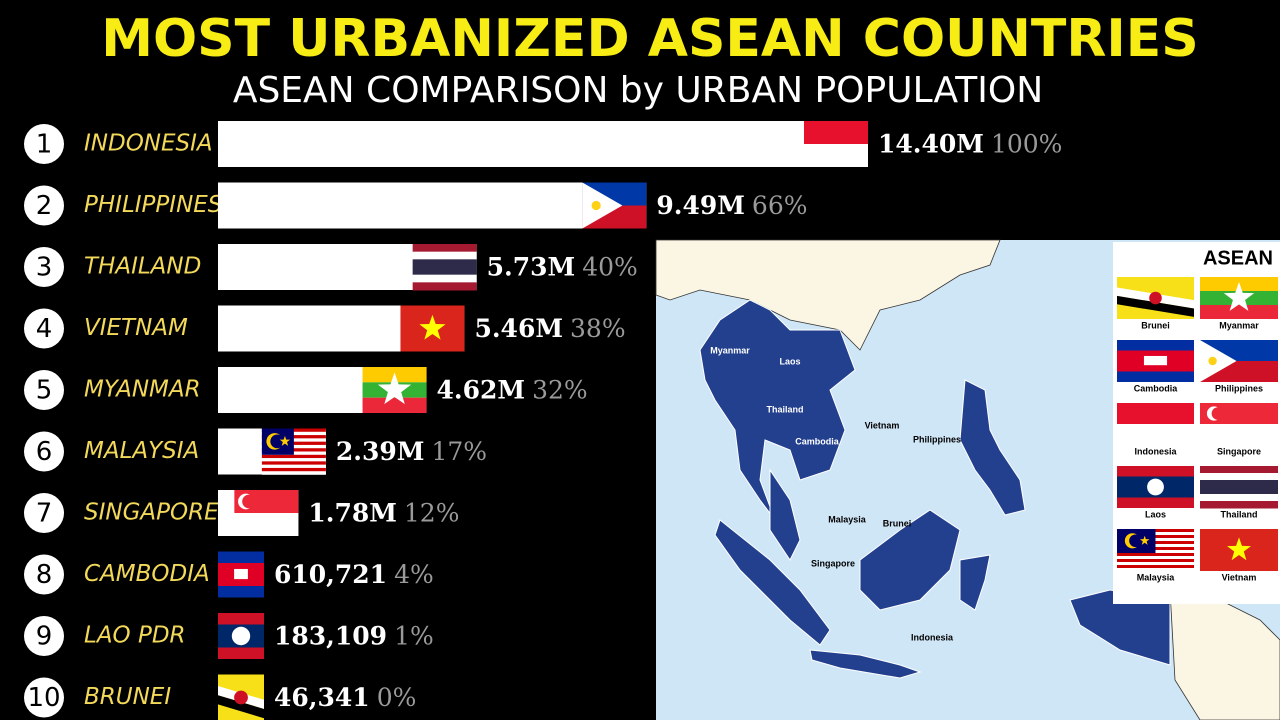 The width and height of the screenshot is (1280, 720). Describe the element at coordinates (414, 636) in the screenshot. I see `percent-label: 1%` at that location.